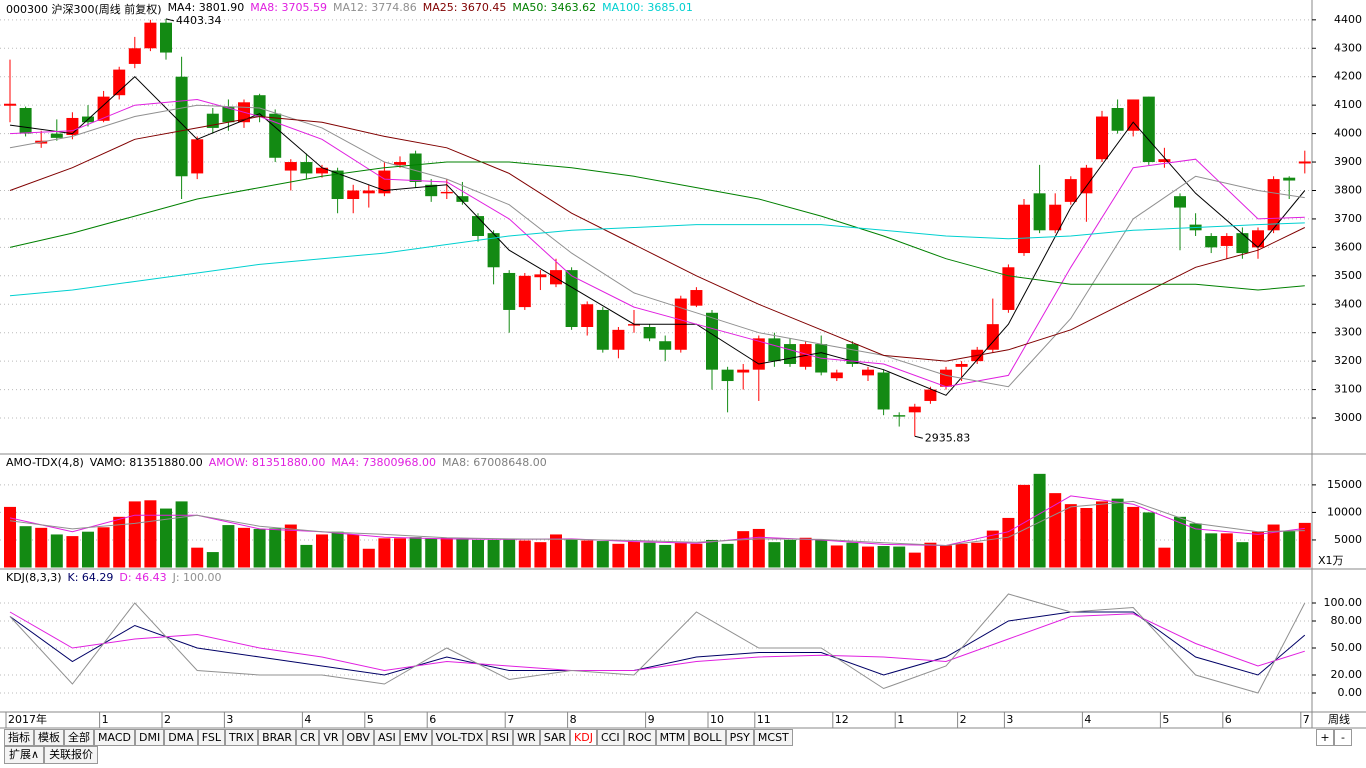  Describe the element at coordinates (241, 737) in the screenshot. I see `indicator-tab: TRIX` at that location.